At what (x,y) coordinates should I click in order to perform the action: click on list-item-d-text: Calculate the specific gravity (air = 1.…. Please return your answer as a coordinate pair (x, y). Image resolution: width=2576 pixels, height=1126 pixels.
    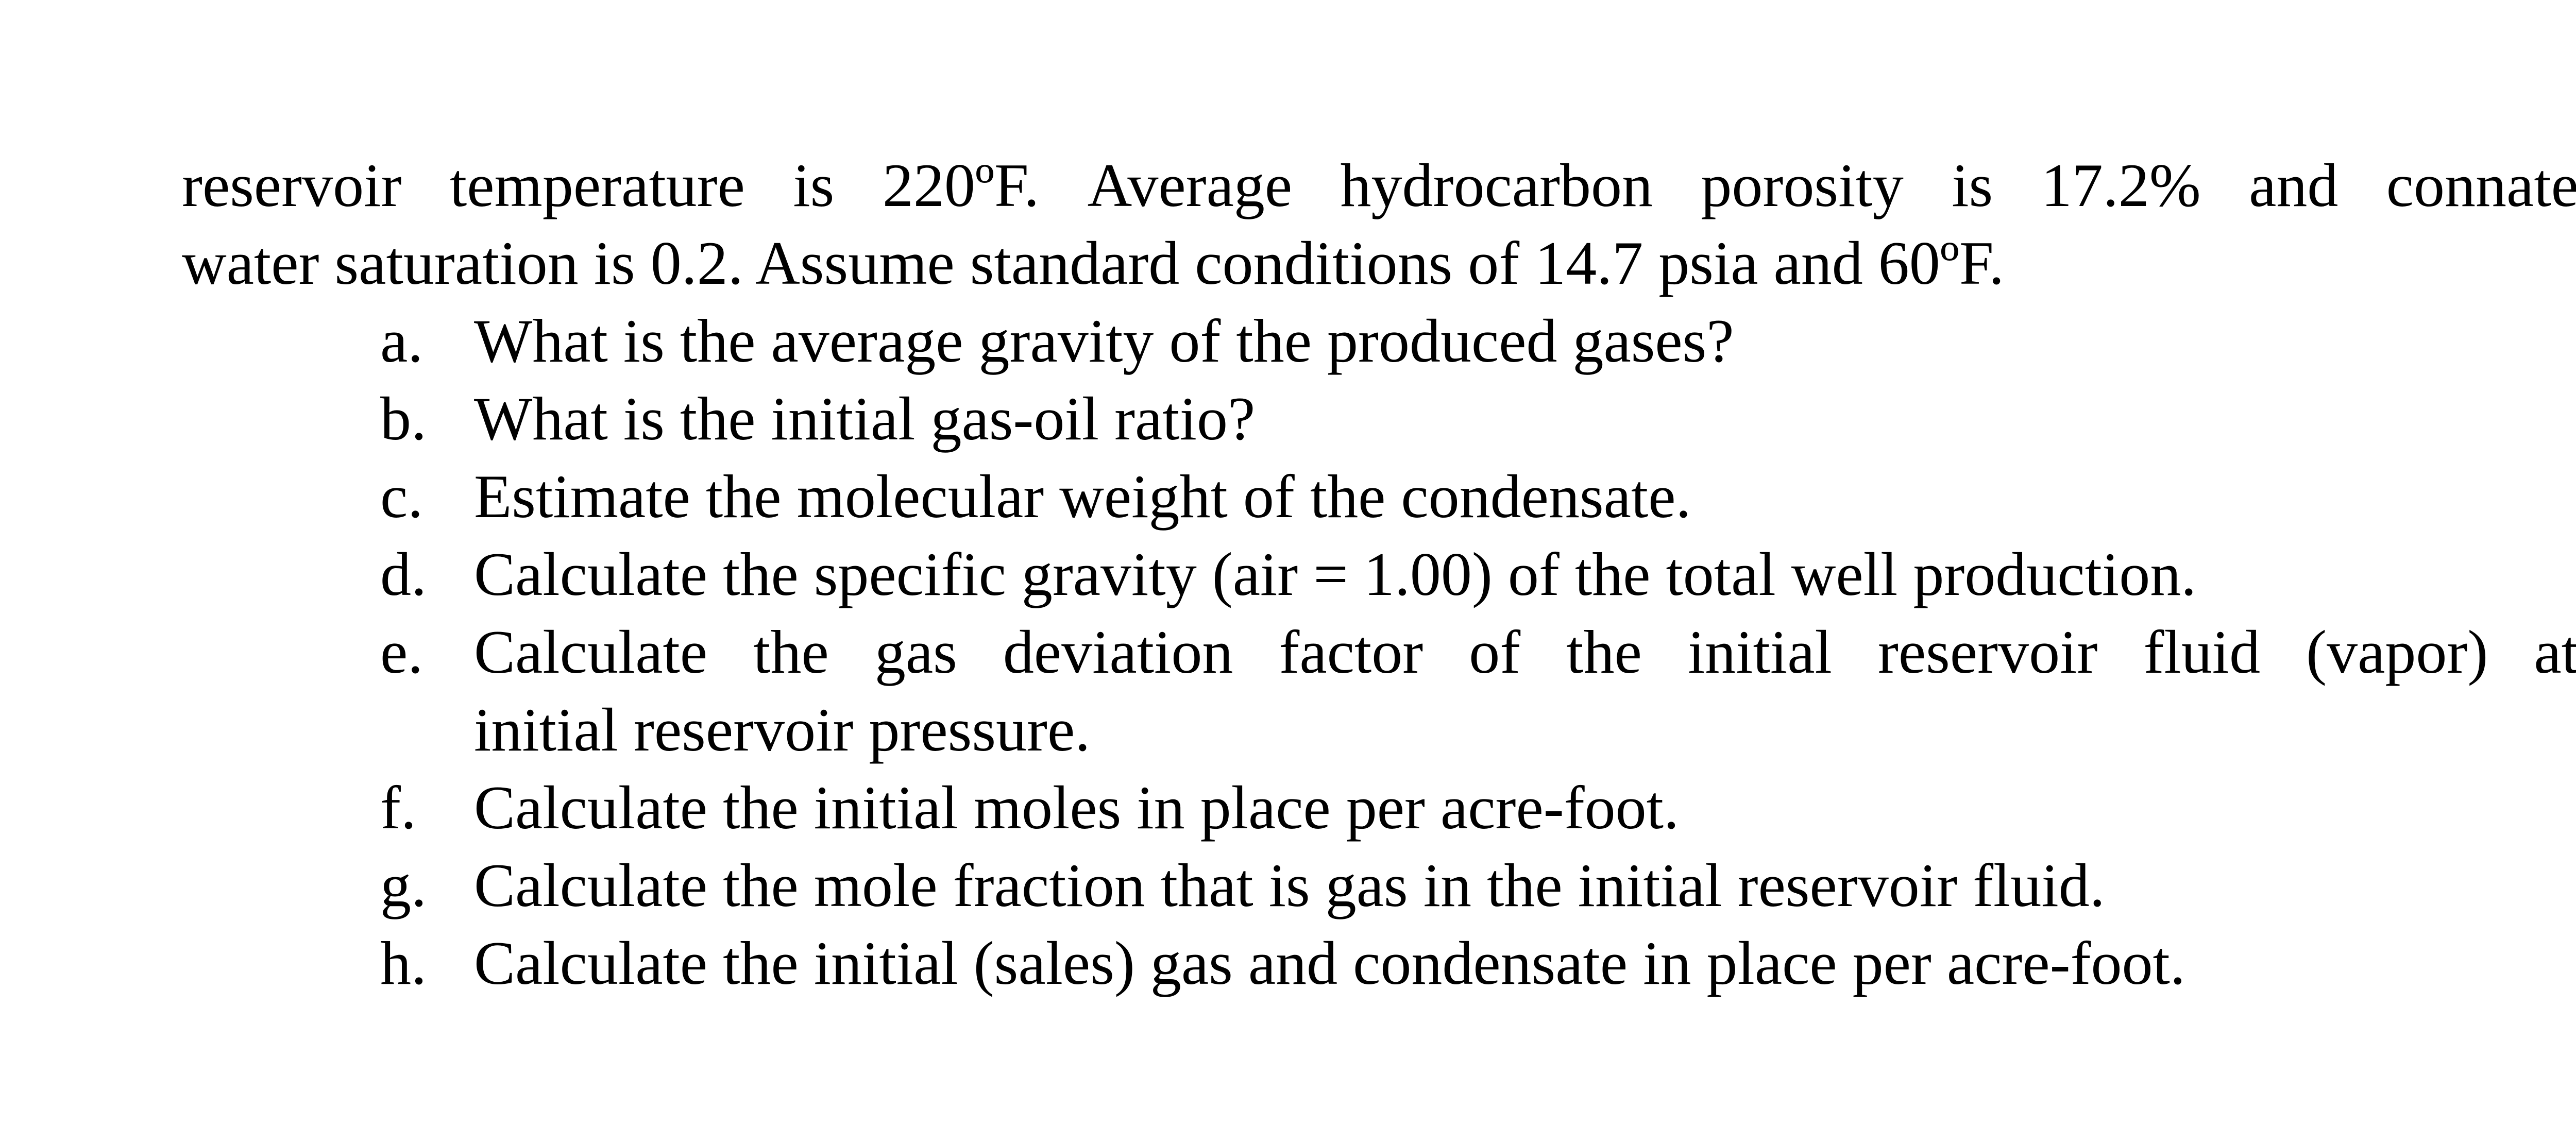
    Looking at the image, I should click on (1335, 574).